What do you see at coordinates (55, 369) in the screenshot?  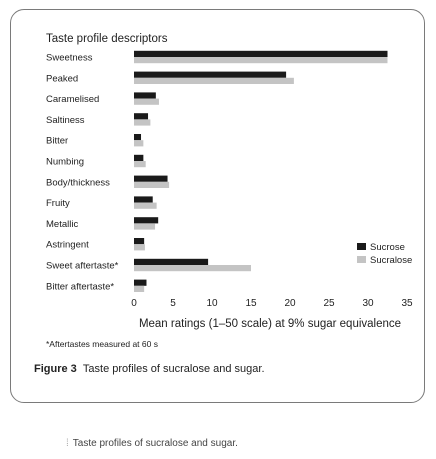 I see `figure-label: Figure 3` at bounding box center [55, 369].